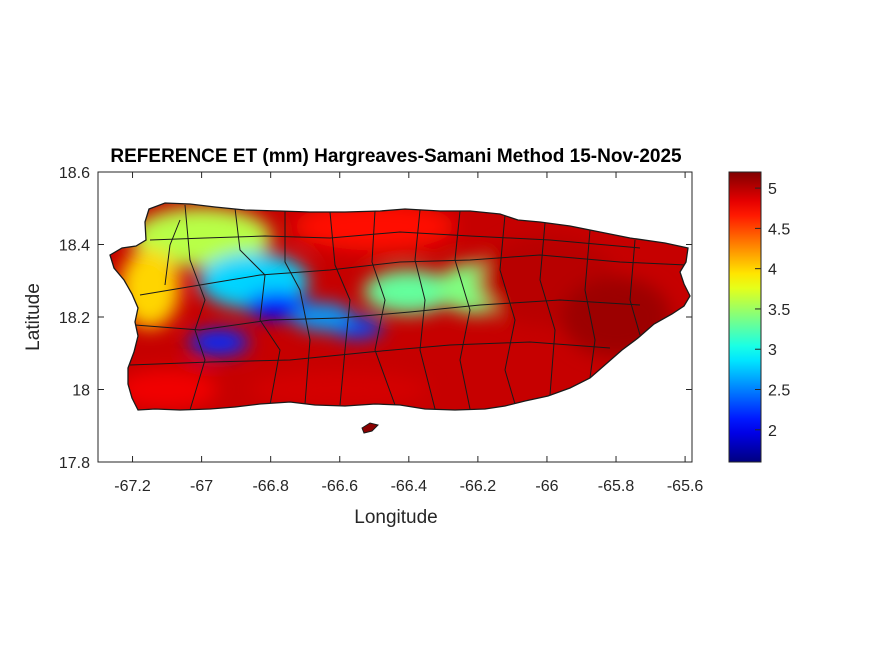 The height and width of the screenshot is (656, 875). I want to click on colorbar-gradient, so click(745, 317).